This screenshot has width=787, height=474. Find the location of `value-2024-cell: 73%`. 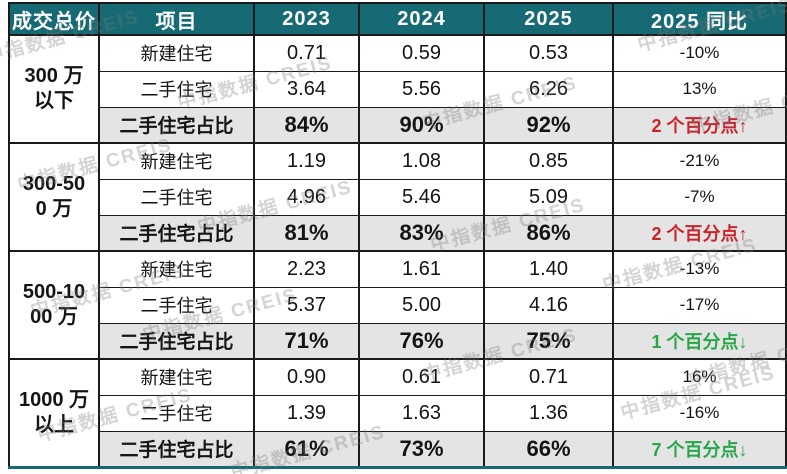

value-2024-cell: 73% is located at coordinates (421, 449).